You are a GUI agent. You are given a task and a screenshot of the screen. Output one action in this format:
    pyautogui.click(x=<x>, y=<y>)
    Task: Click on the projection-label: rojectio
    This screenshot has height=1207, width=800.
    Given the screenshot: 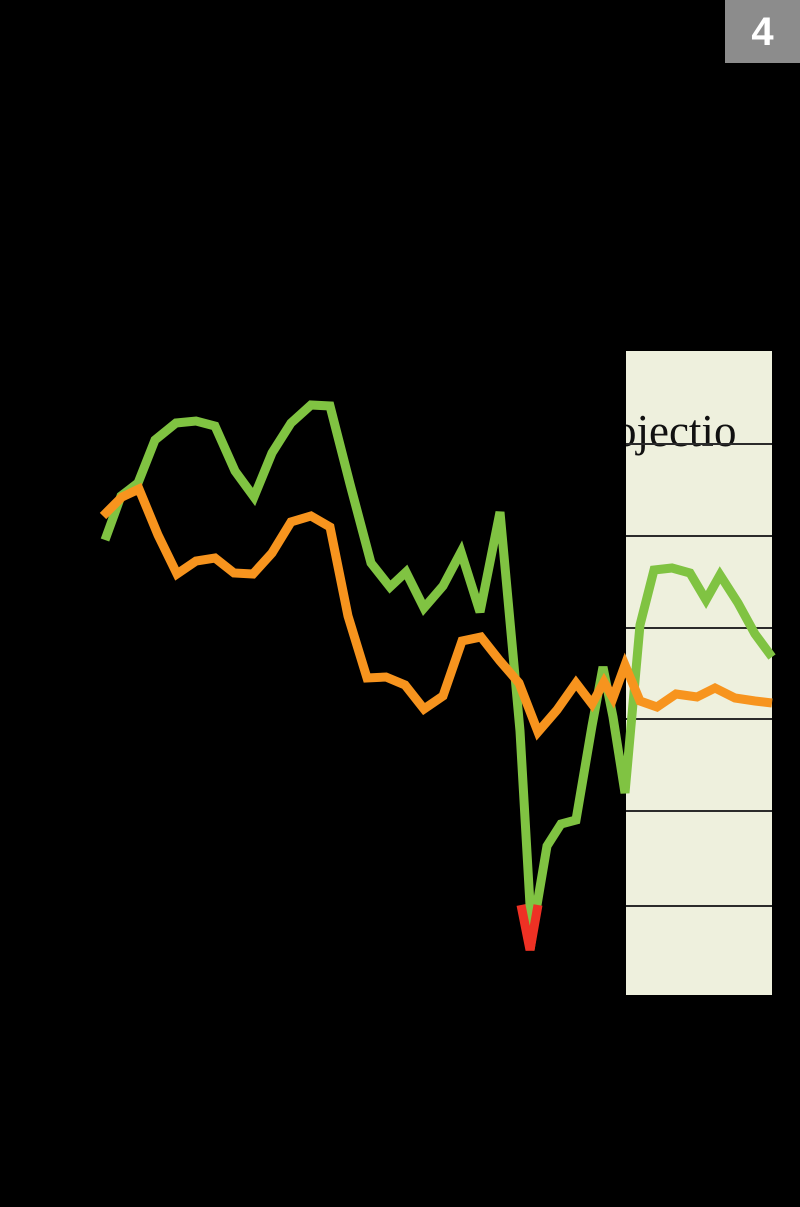 What is the action you would take?
    pyautogui.click(x=681, y=431)
    